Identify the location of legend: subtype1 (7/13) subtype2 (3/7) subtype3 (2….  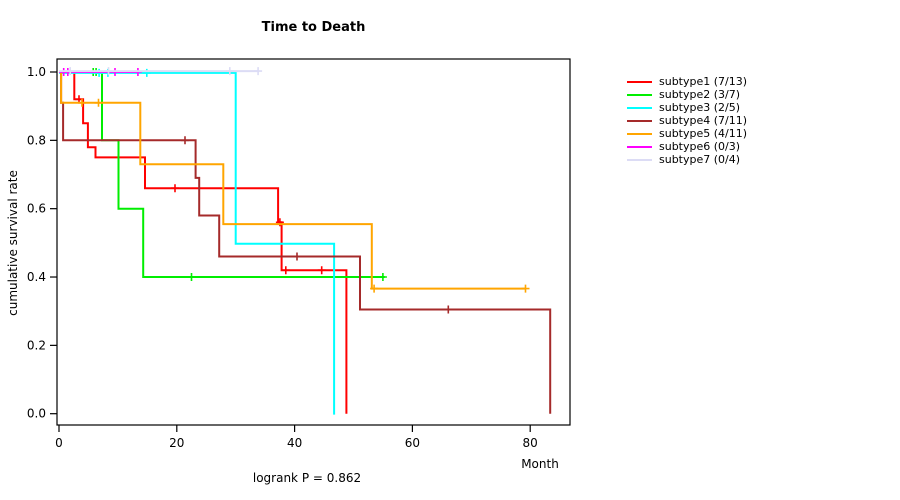
(687, 120).